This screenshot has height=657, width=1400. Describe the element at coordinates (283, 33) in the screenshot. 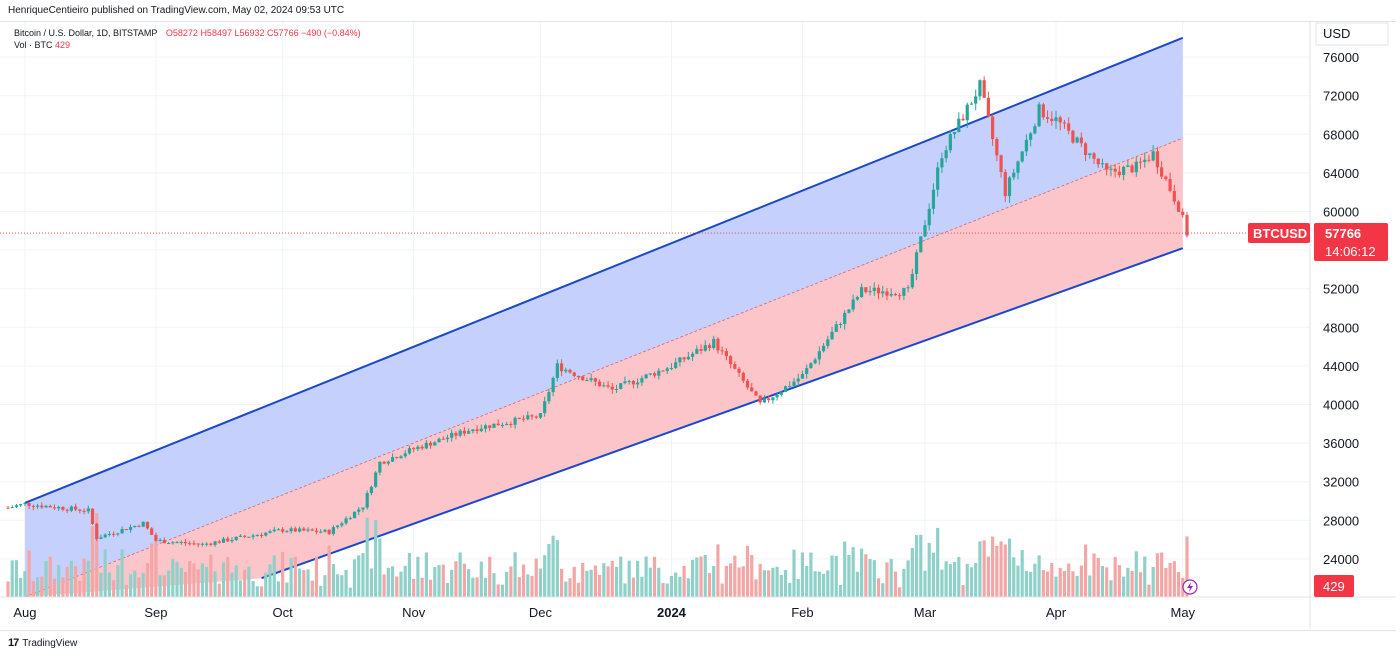

I see `legend-close: C57766` at that location.